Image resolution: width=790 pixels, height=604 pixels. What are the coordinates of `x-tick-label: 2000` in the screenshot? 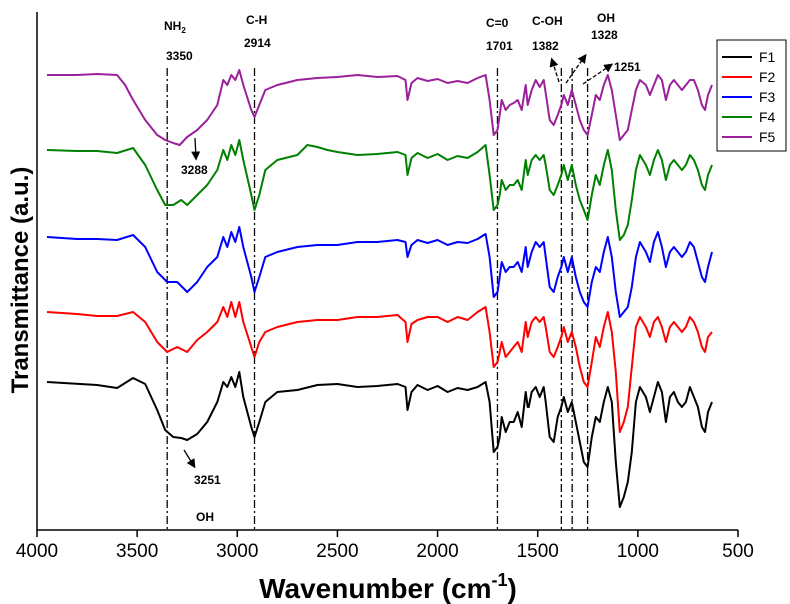 It's located at (437, 551).